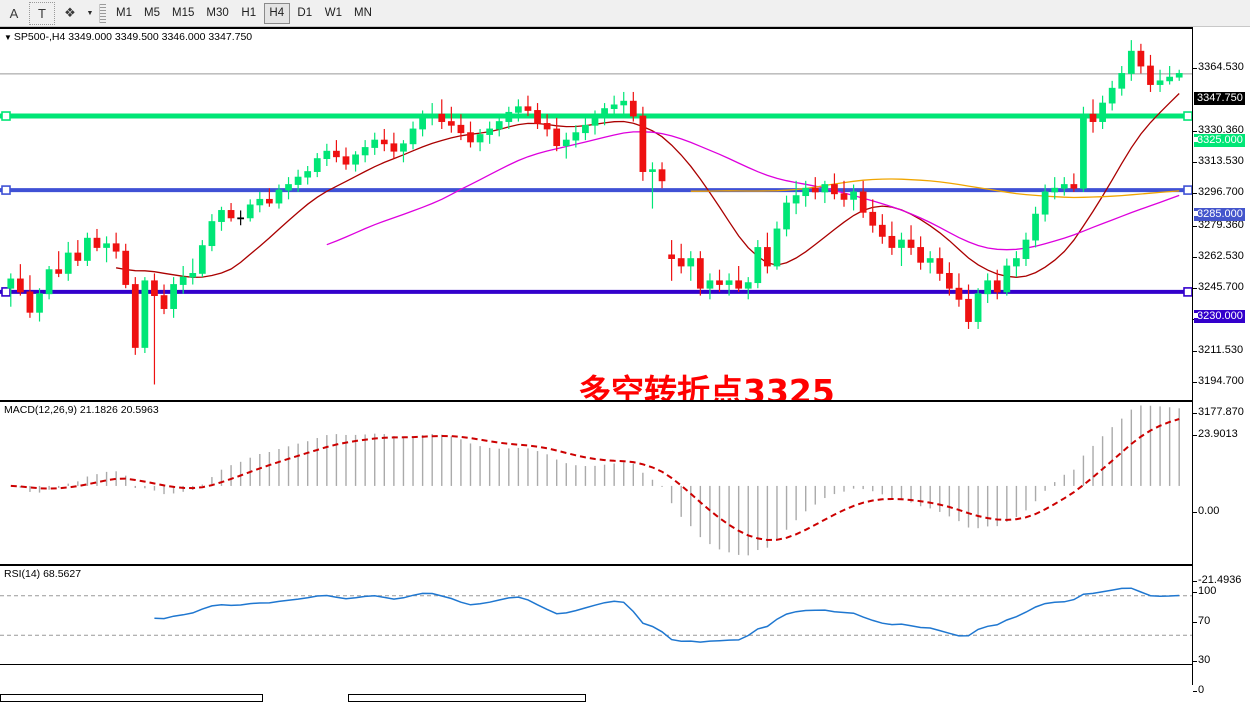 The image size is (1250, 702). I want to click on green-level-line-handle, so click(6, 116).